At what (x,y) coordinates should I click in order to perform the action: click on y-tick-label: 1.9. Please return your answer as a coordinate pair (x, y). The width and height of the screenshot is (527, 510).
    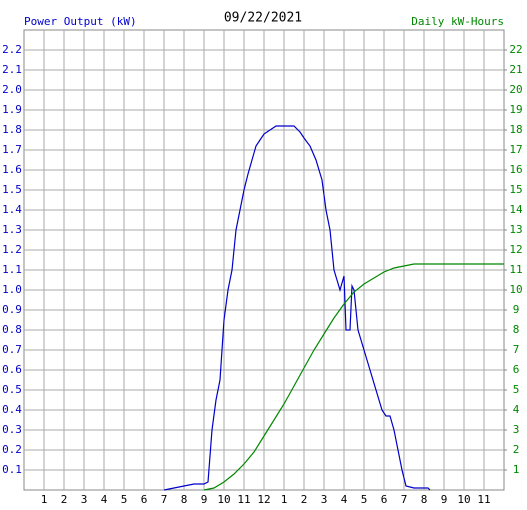
    Looking at the image, I should click on (12, 109).